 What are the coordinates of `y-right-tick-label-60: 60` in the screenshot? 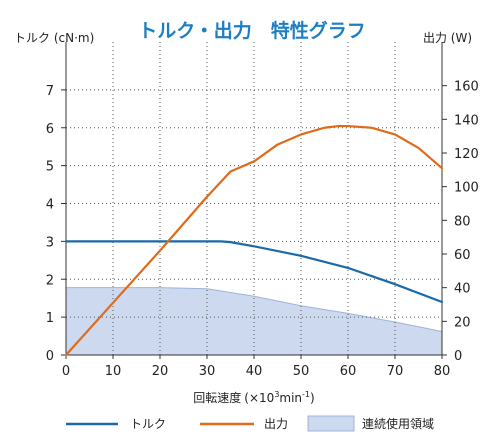 It's located at (462, 255).